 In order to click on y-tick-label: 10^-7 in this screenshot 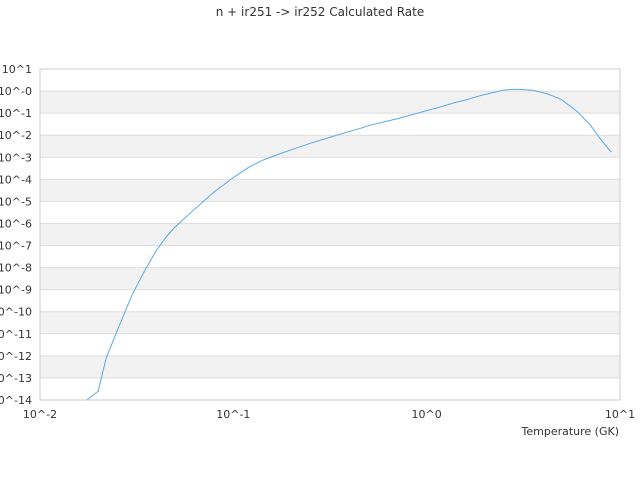, I will do `click(16, 246)`.